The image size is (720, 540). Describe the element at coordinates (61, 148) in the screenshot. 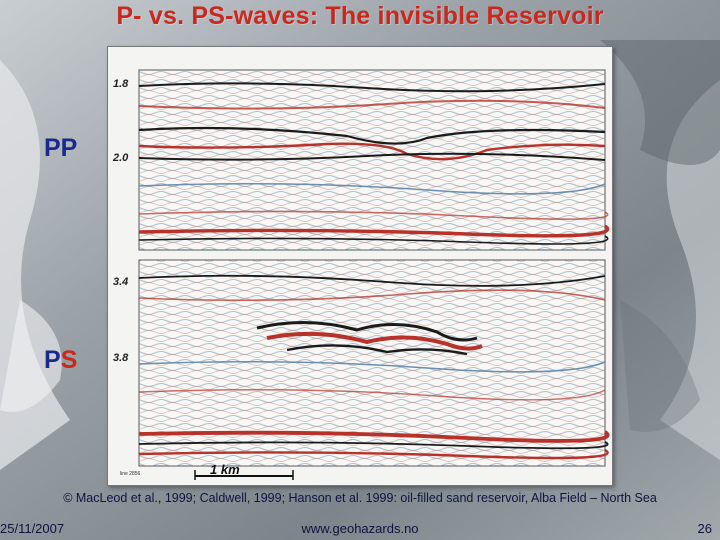

I see `pp-wave-label: PP` at that location.